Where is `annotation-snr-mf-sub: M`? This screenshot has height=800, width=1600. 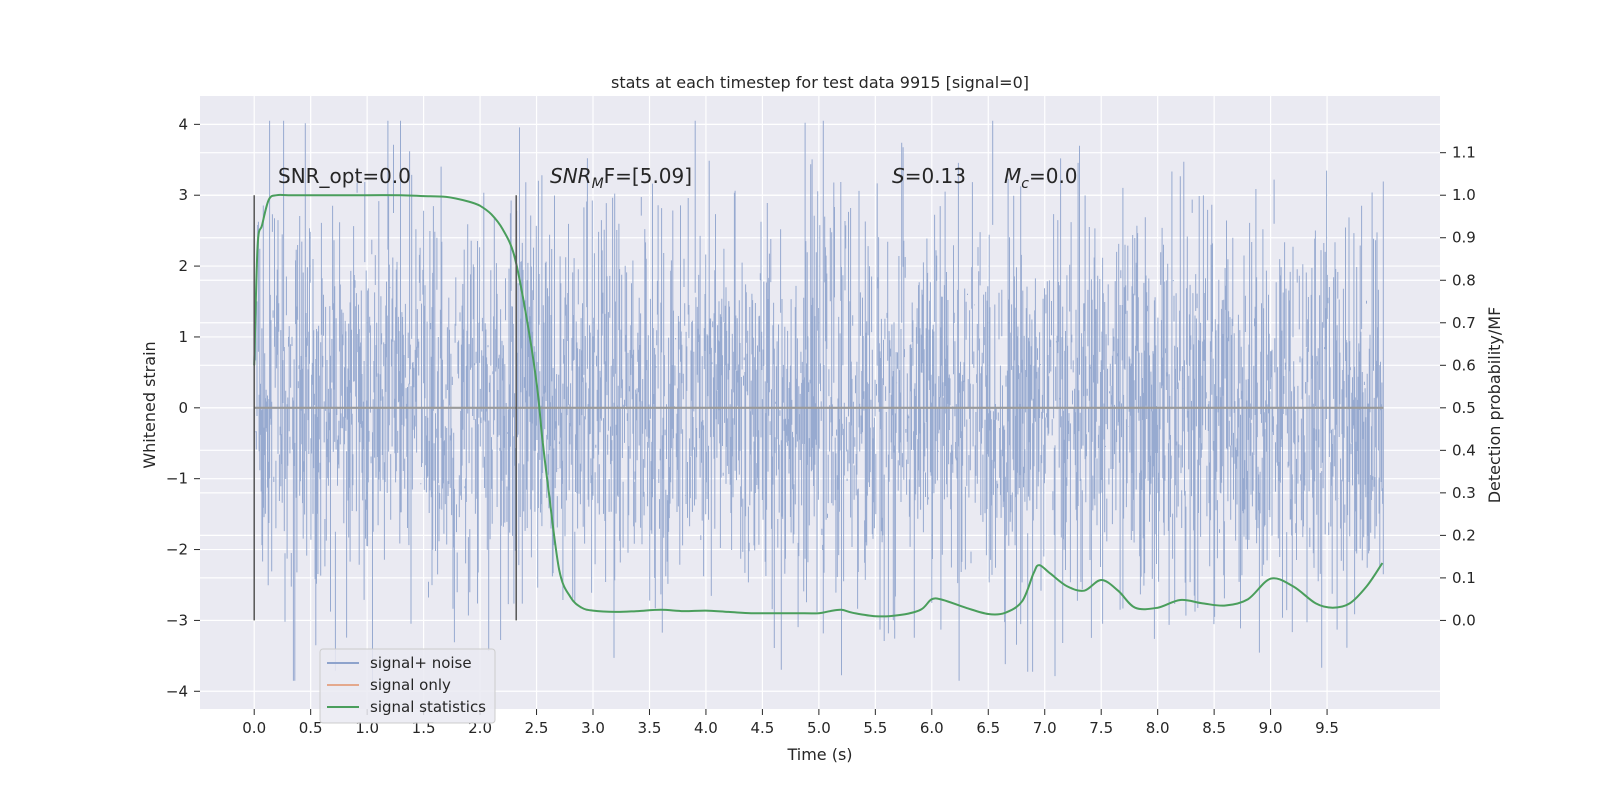
annotation-snr-mf-sub: M is located at coordinates (598, 184).